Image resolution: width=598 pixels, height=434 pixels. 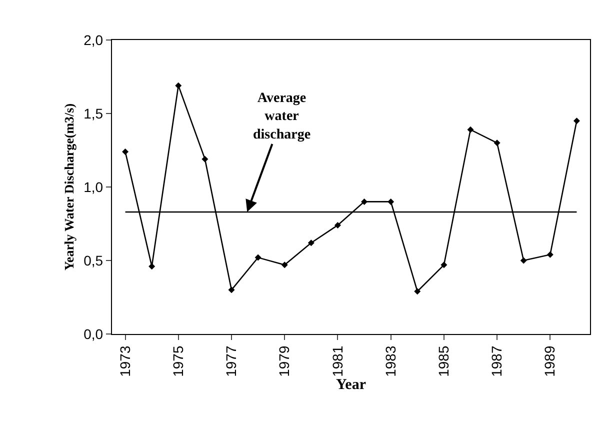 I want to click on ref-line-label: Average water discharge, so click(x=282, y=116).